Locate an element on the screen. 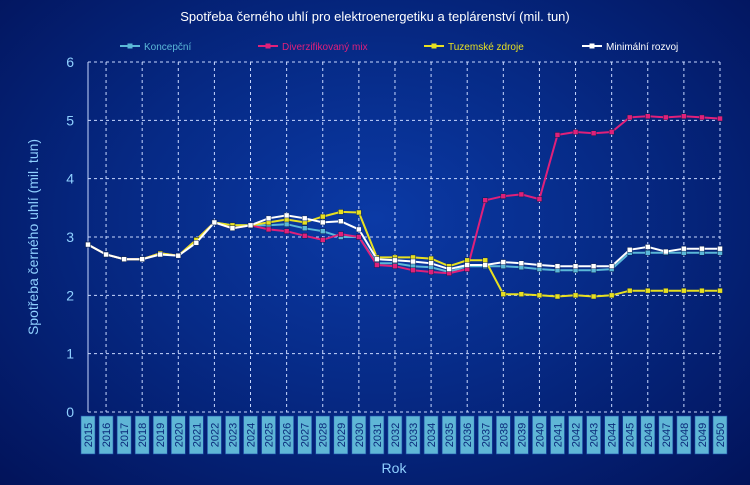  x-tick-label: 2045 is located at coordinates (631, 435).